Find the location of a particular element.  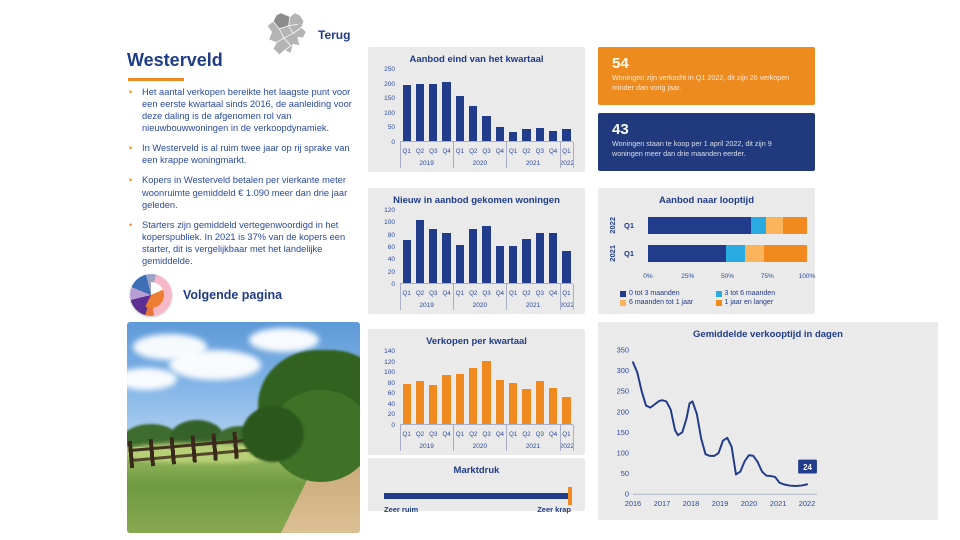

next-page-label: Volgende pagina is located at coordinates (233, 295).